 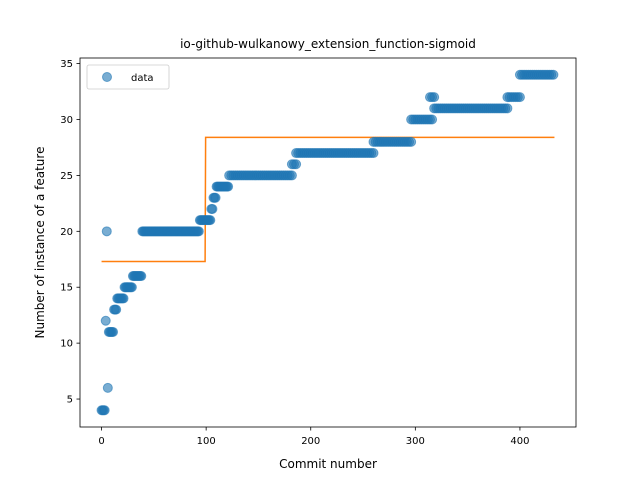 What do you see at coordinates (66, 176) in the screenshot?
I see `y-tick-label: 25` at bounding box center [66, 176].